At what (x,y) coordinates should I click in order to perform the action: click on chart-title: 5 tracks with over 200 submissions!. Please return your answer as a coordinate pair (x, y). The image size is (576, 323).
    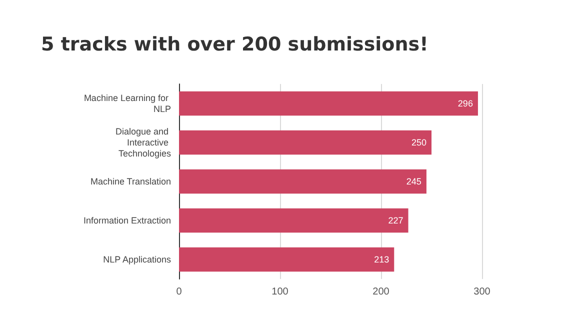
    Looking at the image, I should click on (234, 45).